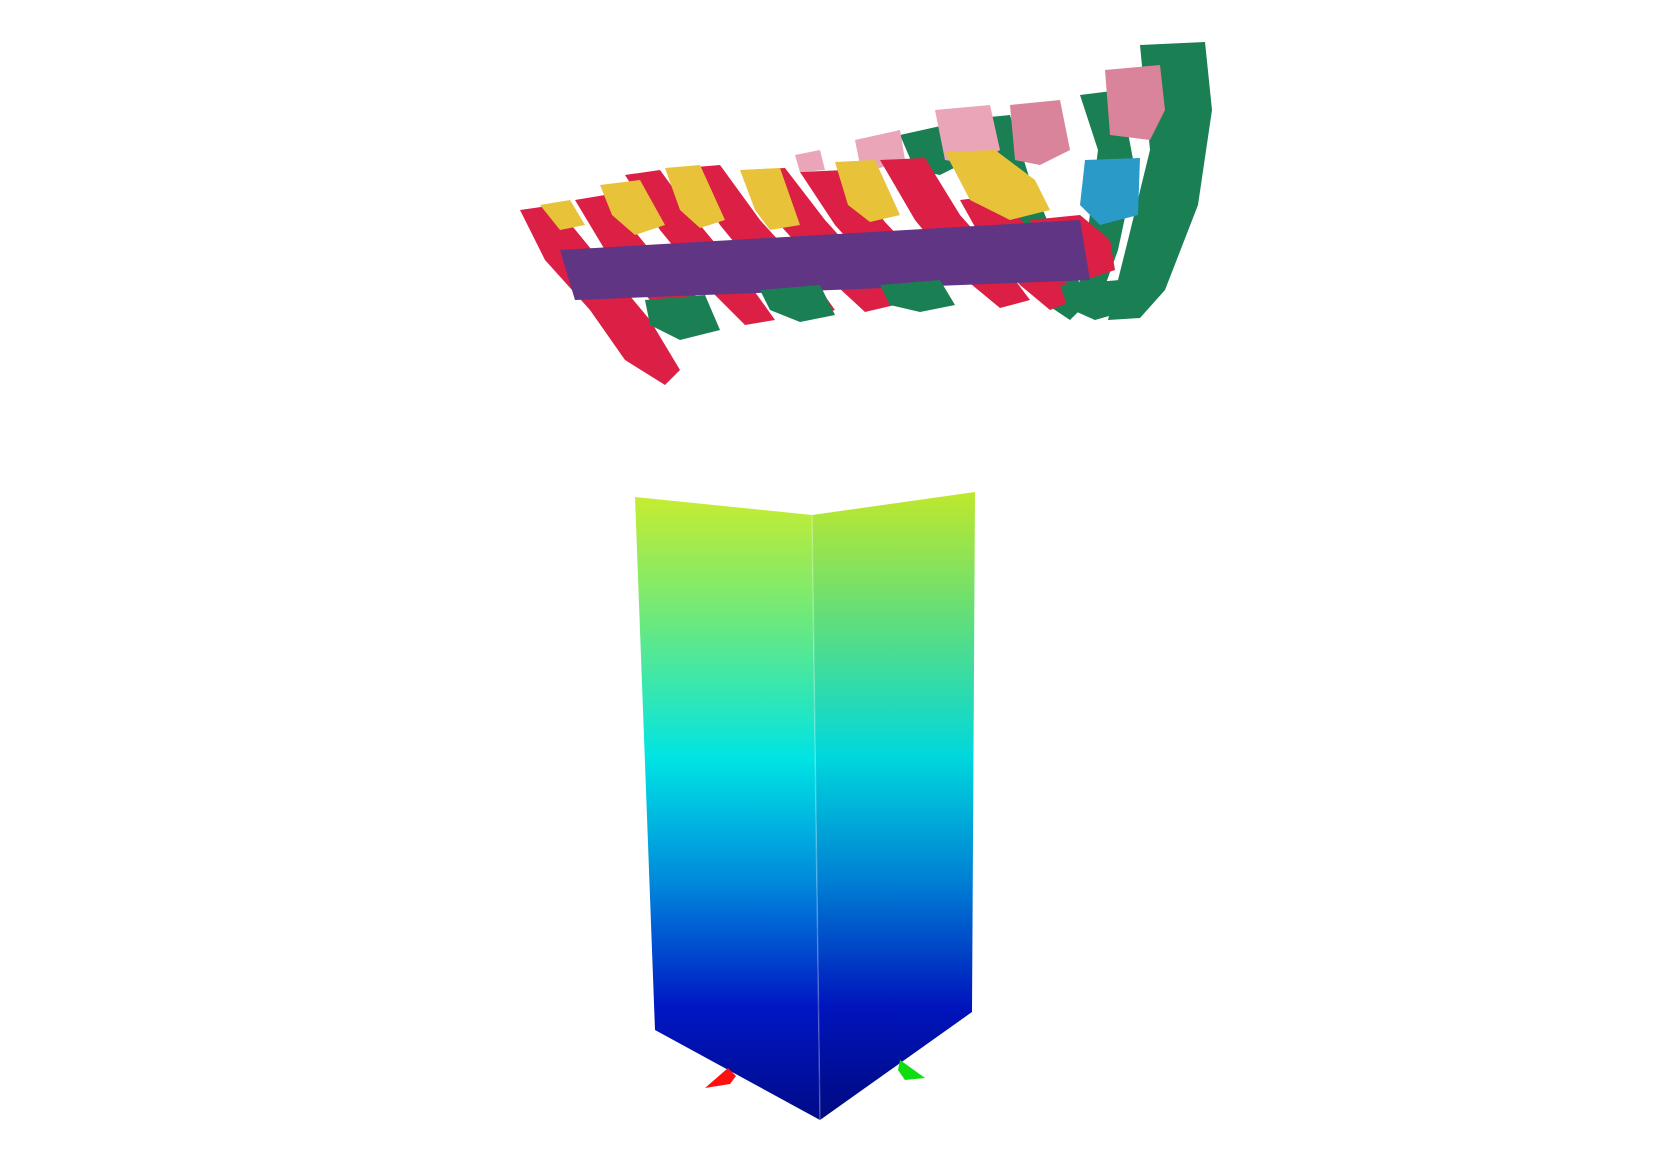 This screenshot has width=1660, height=1170. I want to click on axis-triad, so click(815, 1074).